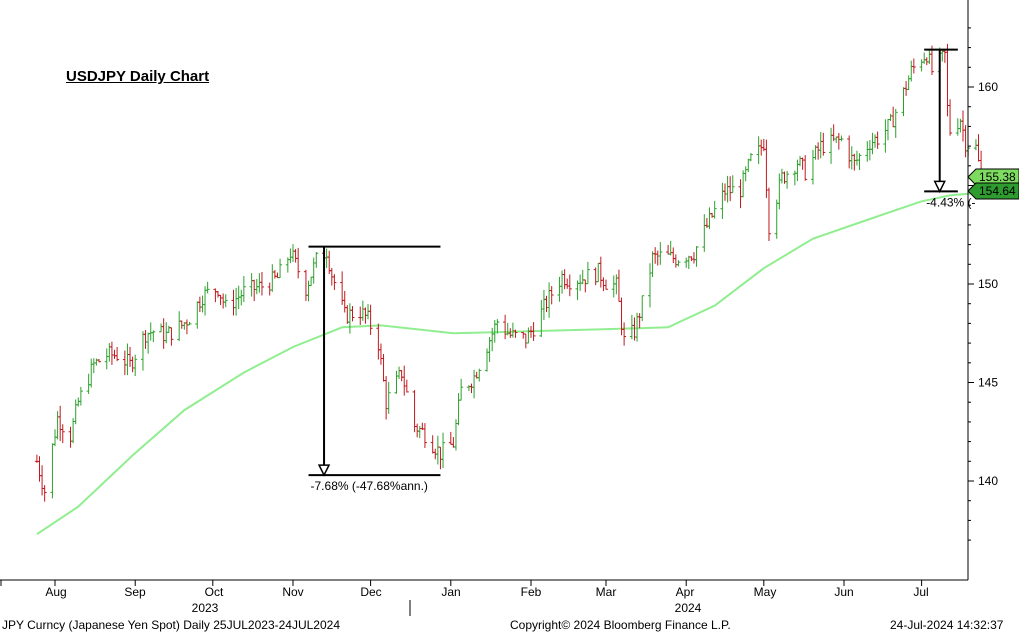  Describe the element at coordinates (988, 481) in the screenshot. I see `y-tick-label: 140` at that location.